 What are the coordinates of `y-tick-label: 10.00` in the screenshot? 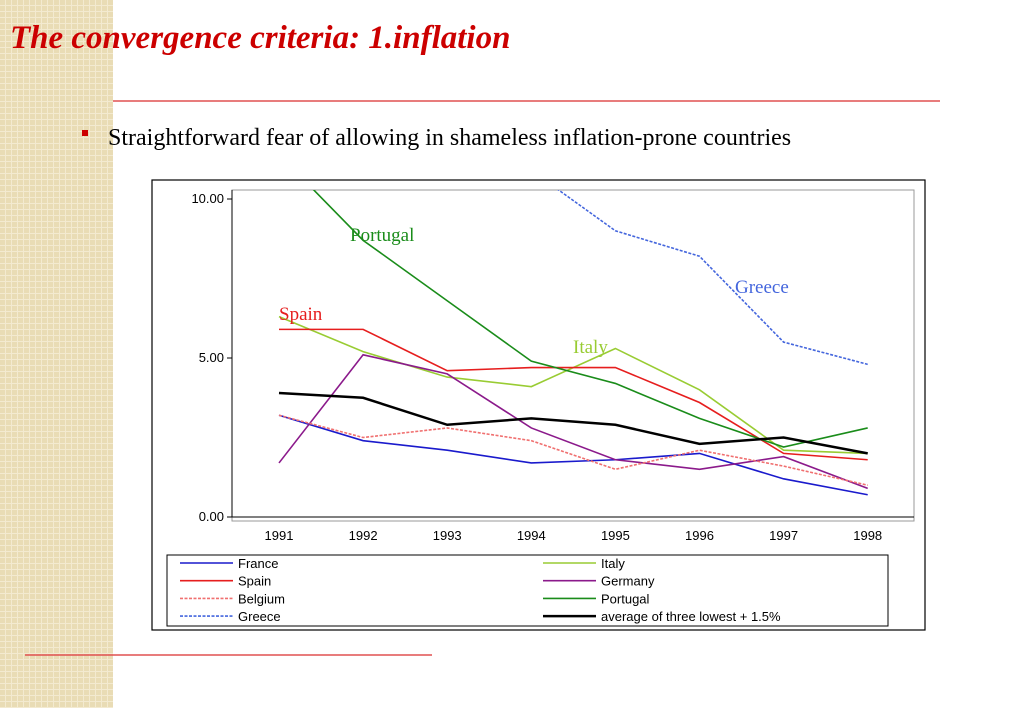 It's located at (207, 198).